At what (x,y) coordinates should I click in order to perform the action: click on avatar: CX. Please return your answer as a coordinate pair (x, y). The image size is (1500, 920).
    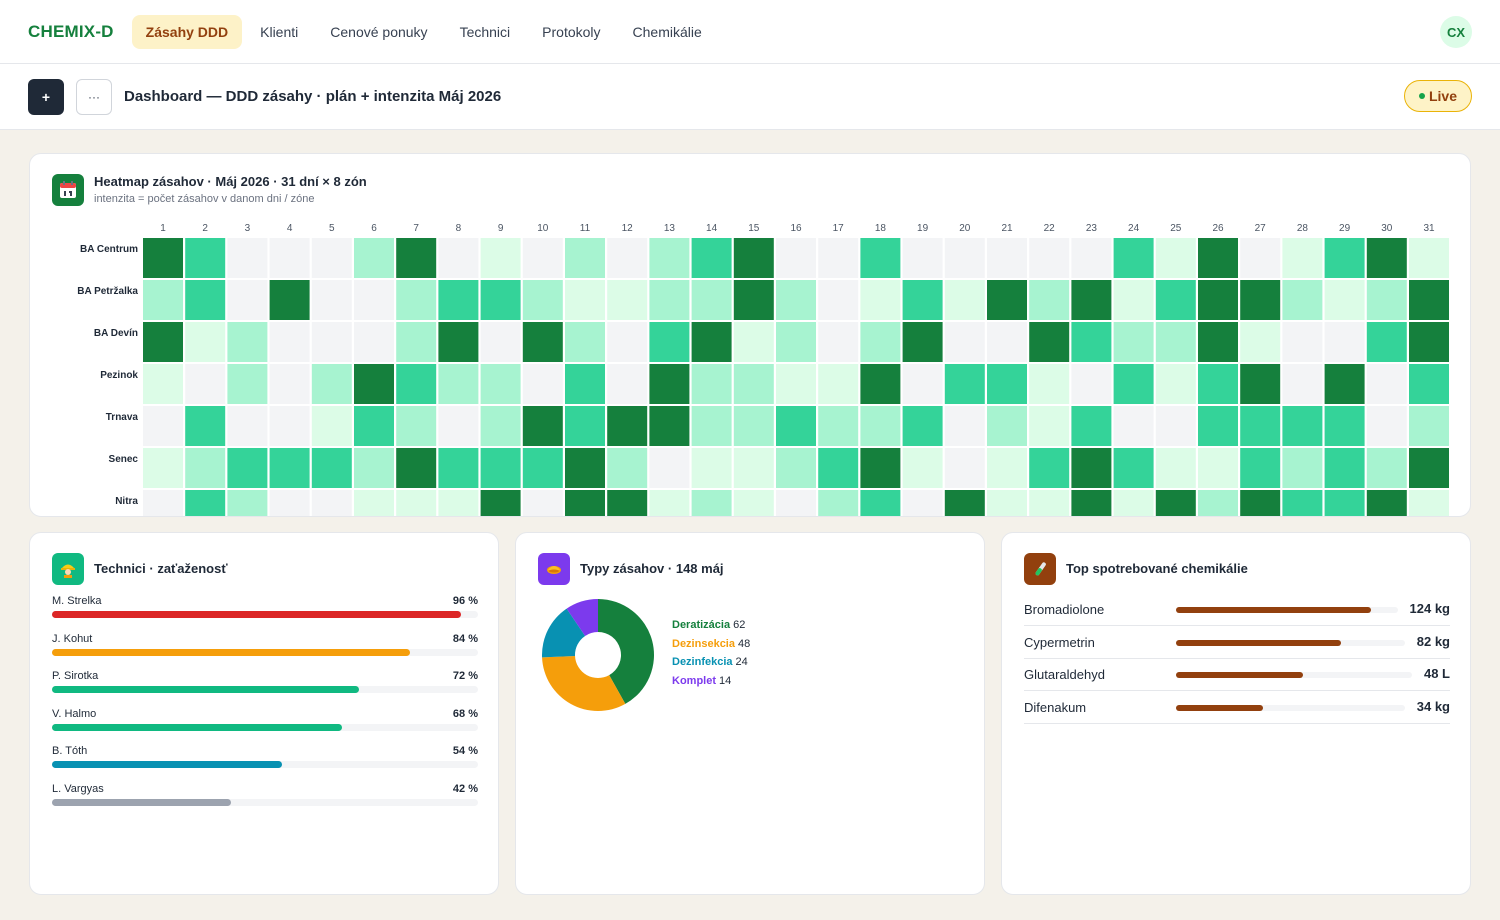
    Looking at the image, I should click on (1456, 32).